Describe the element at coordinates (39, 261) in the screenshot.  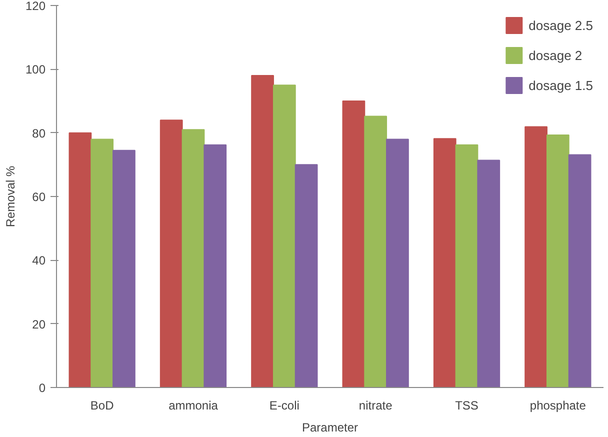
I see `y-tick-label: 40` at that location.